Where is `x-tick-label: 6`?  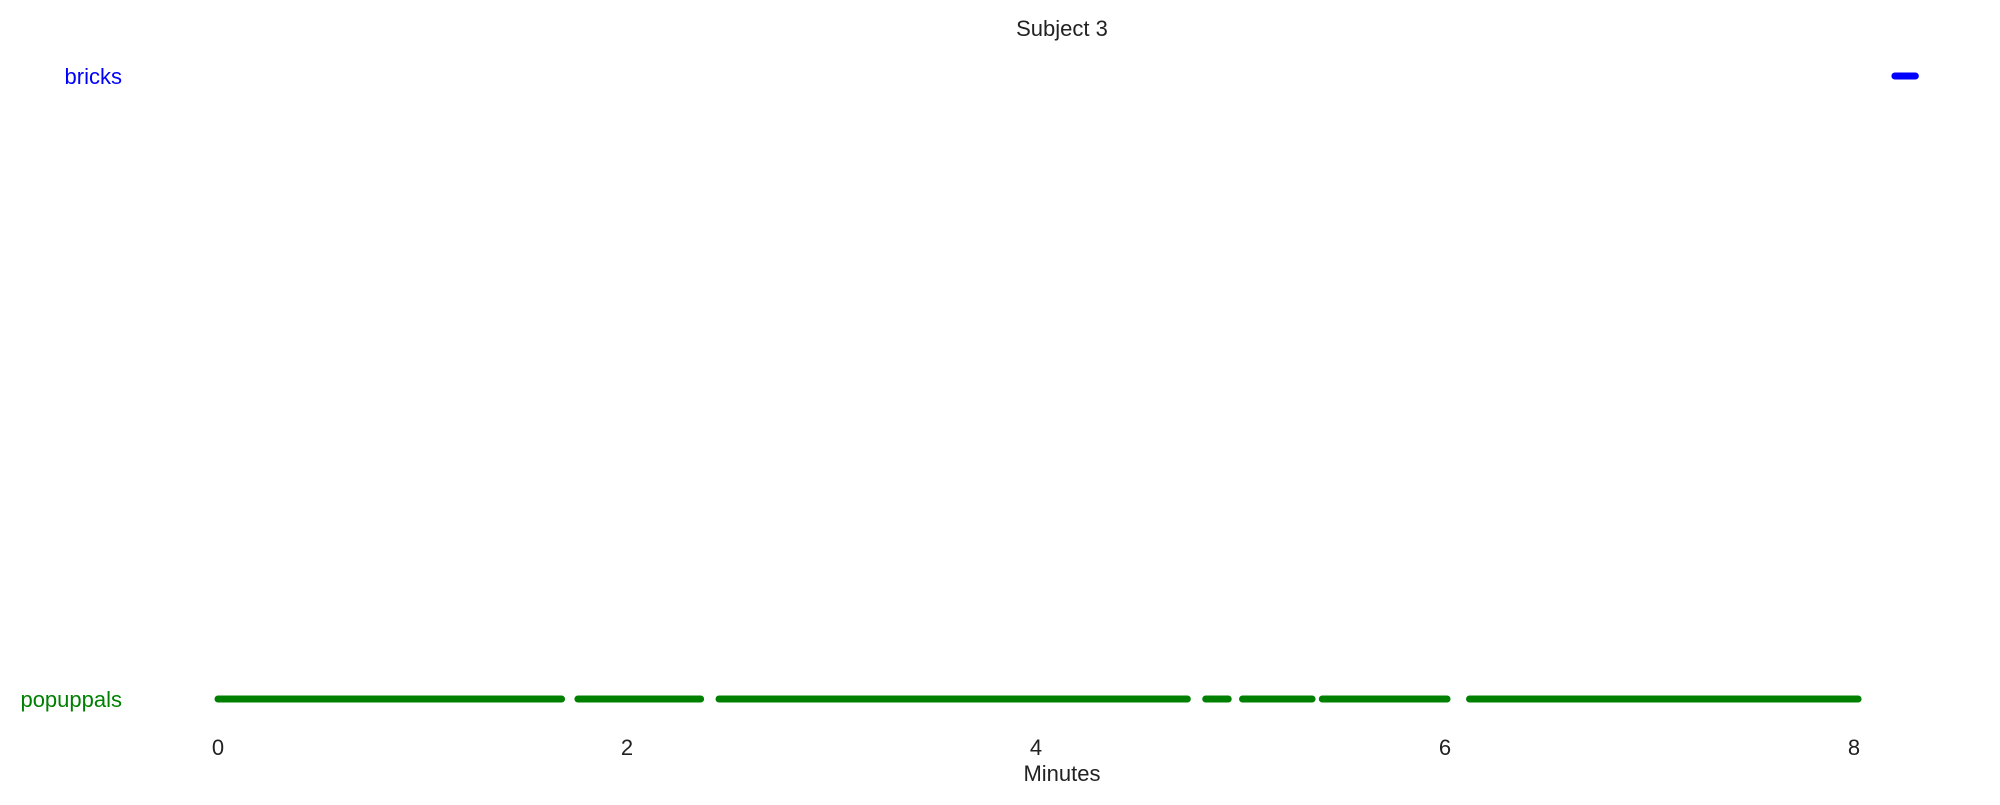 x-tick-label: 6 is located at coordinates (1445, 747).